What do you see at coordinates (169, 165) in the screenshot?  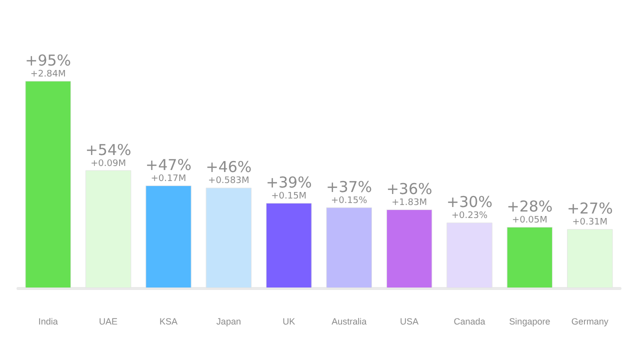 I see `data-label: +47%` at bounding box center [169, 165].